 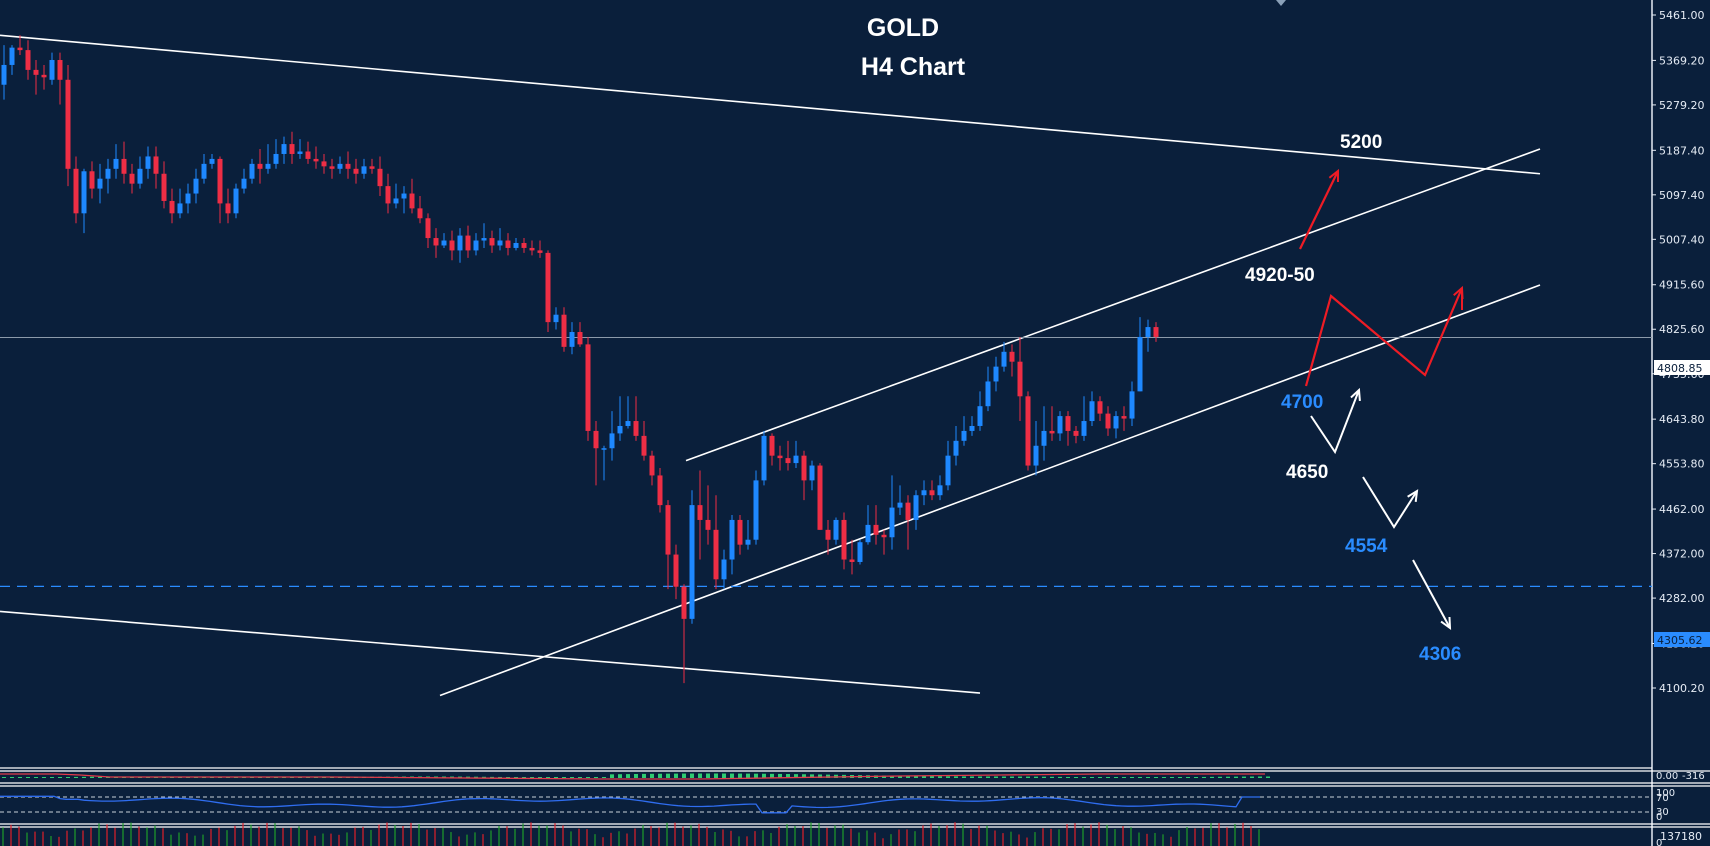 I want to click on trendline-lower-descending, so click(x=490, y=652).